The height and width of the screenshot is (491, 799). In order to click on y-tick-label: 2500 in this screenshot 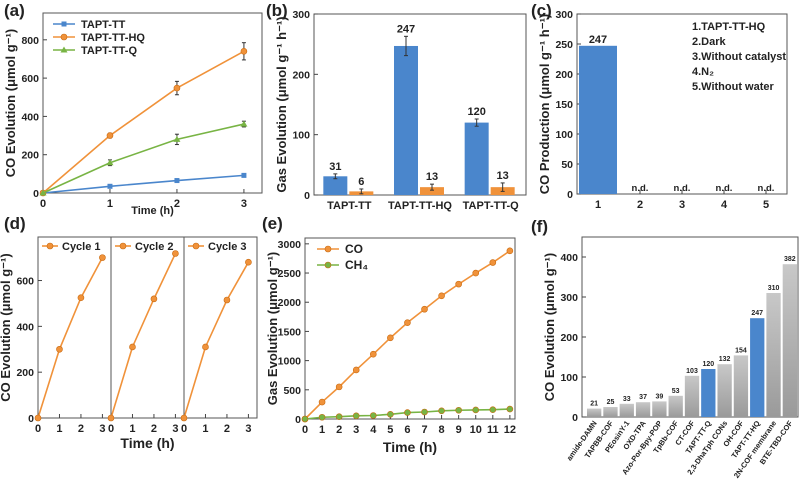, I will do `click(290, 274)`.